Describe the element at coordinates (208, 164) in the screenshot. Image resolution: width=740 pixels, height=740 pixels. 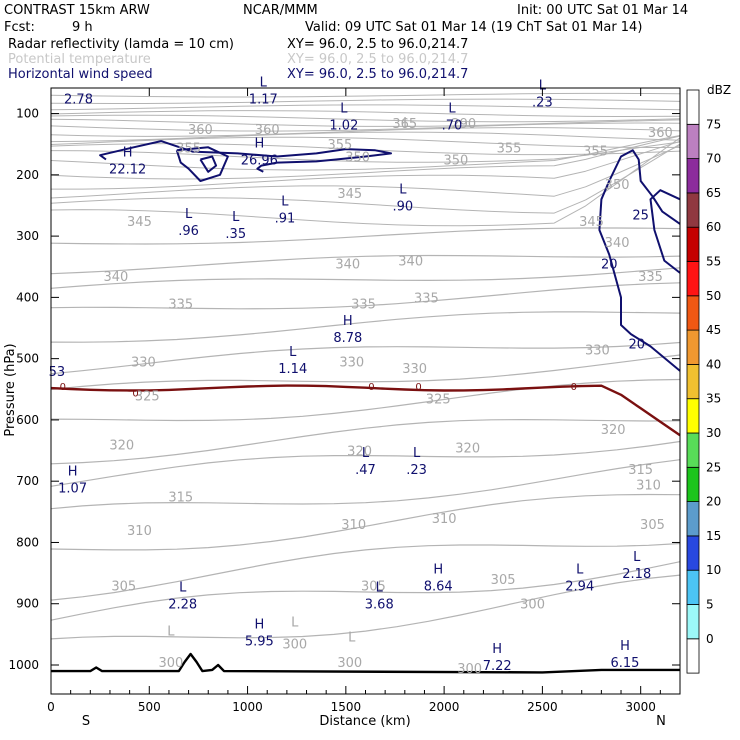
I see `wind-contour-inner` at that location.